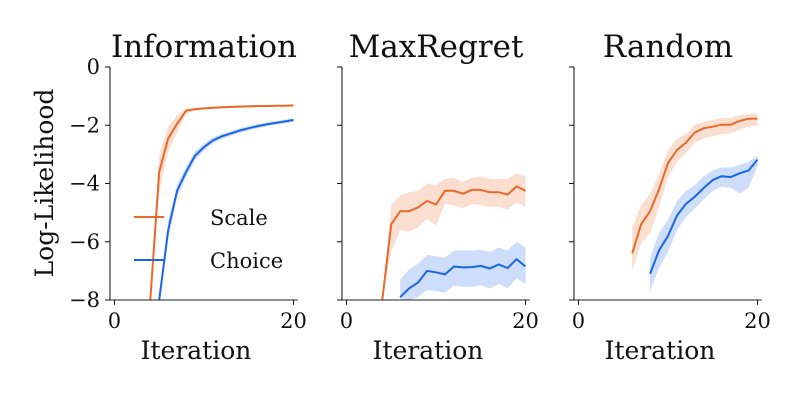 The width and height of the screenshot is (800, 400). Describe the element at coordinates (463, 277) in the screenshot. I see `line-choice-maxregret` at that location.